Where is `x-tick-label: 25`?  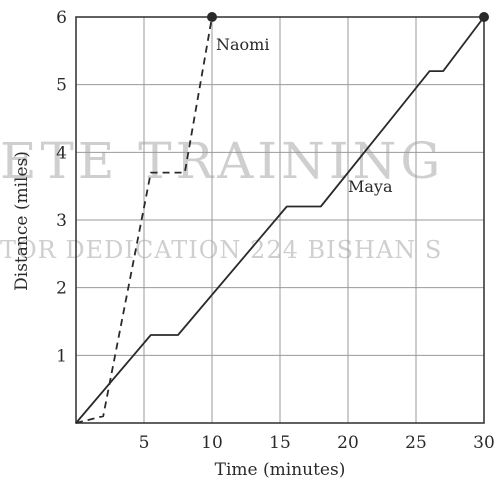 x-tick-label: 25 is located at coordinates (416, 443).